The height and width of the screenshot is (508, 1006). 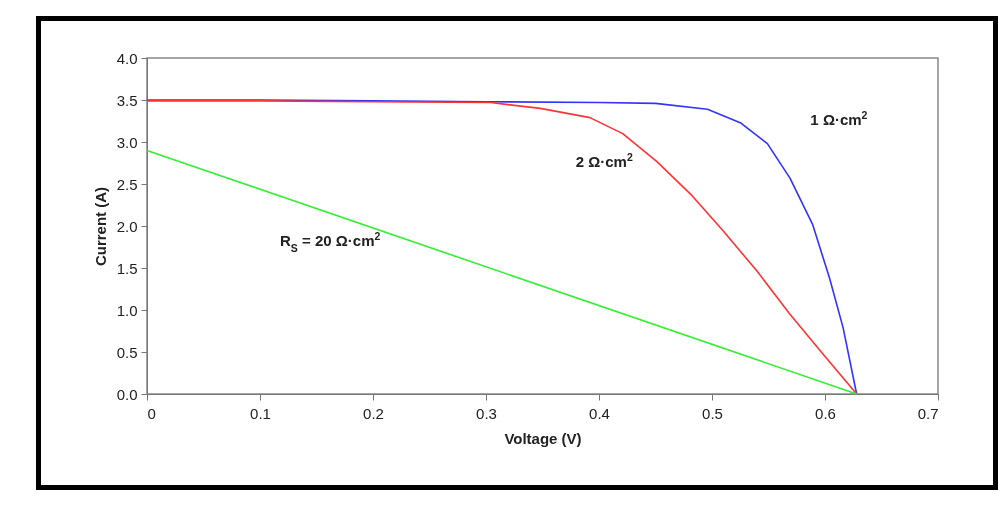 What do you see at coordinates (330, 242) in the screenshot?
I see `series-label: R$_{S}$ = 20 Ω·cm$^{2}$` at bounding box center [330, 242].